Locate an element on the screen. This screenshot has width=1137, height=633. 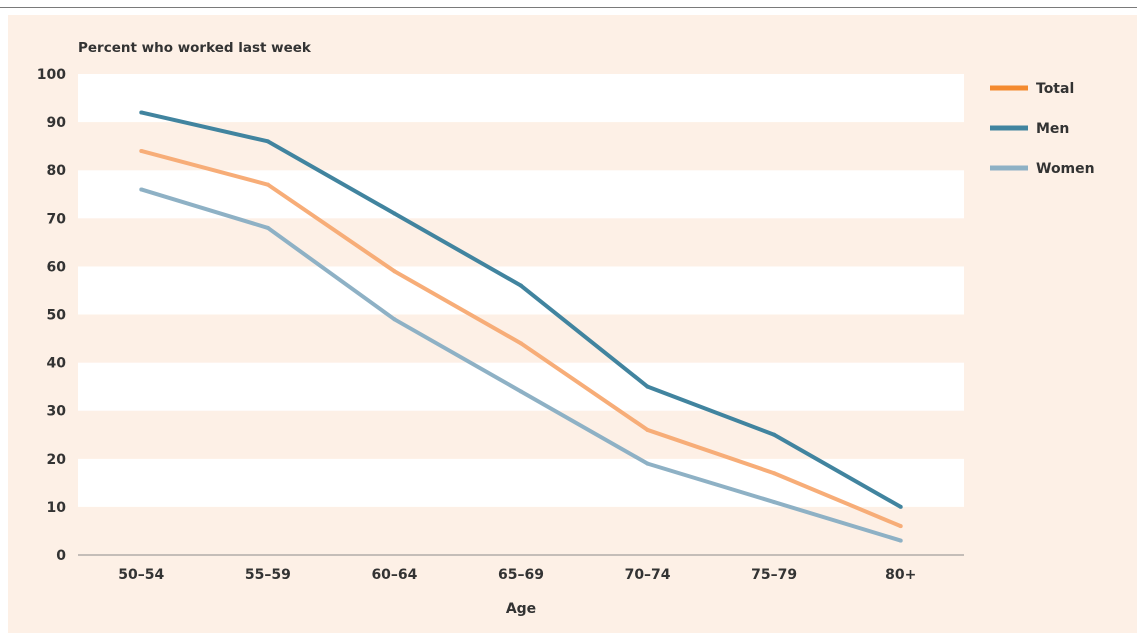
x-tick-label: 70–74 is located at coordinates (648, 575).